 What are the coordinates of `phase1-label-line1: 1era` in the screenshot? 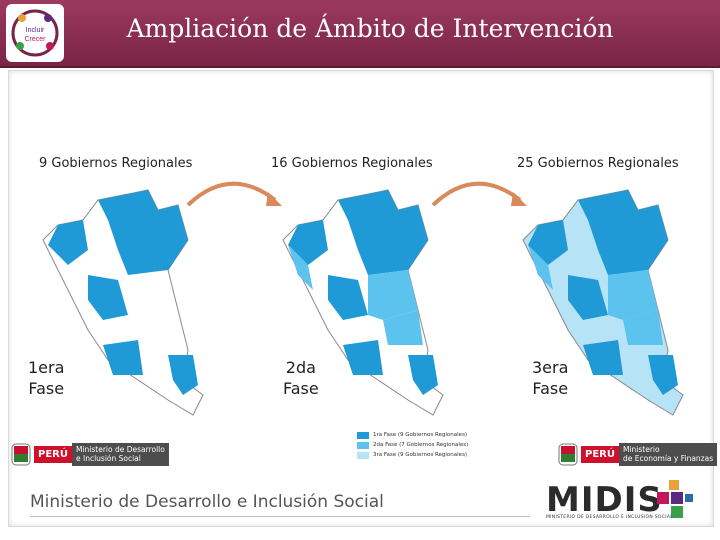 It's located at (46, 367).